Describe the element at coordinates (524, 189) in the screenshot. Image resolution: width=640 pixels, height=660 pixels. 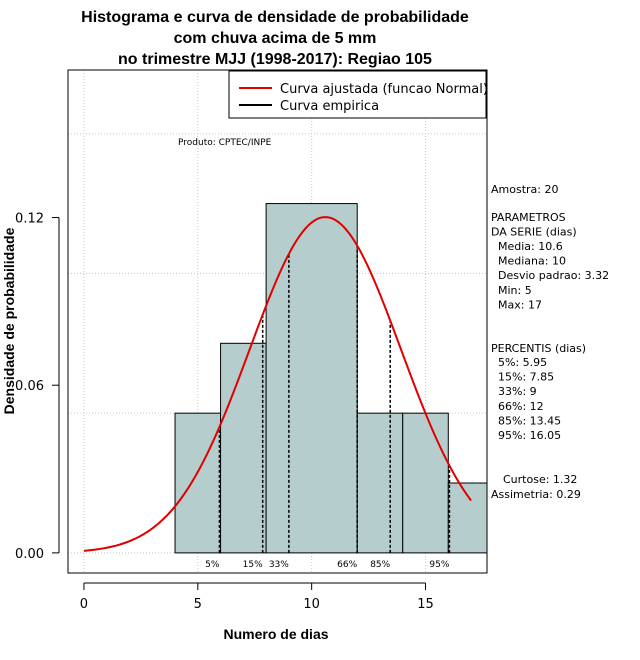
I see `stat-amostra: Amostra: 20` at that location.